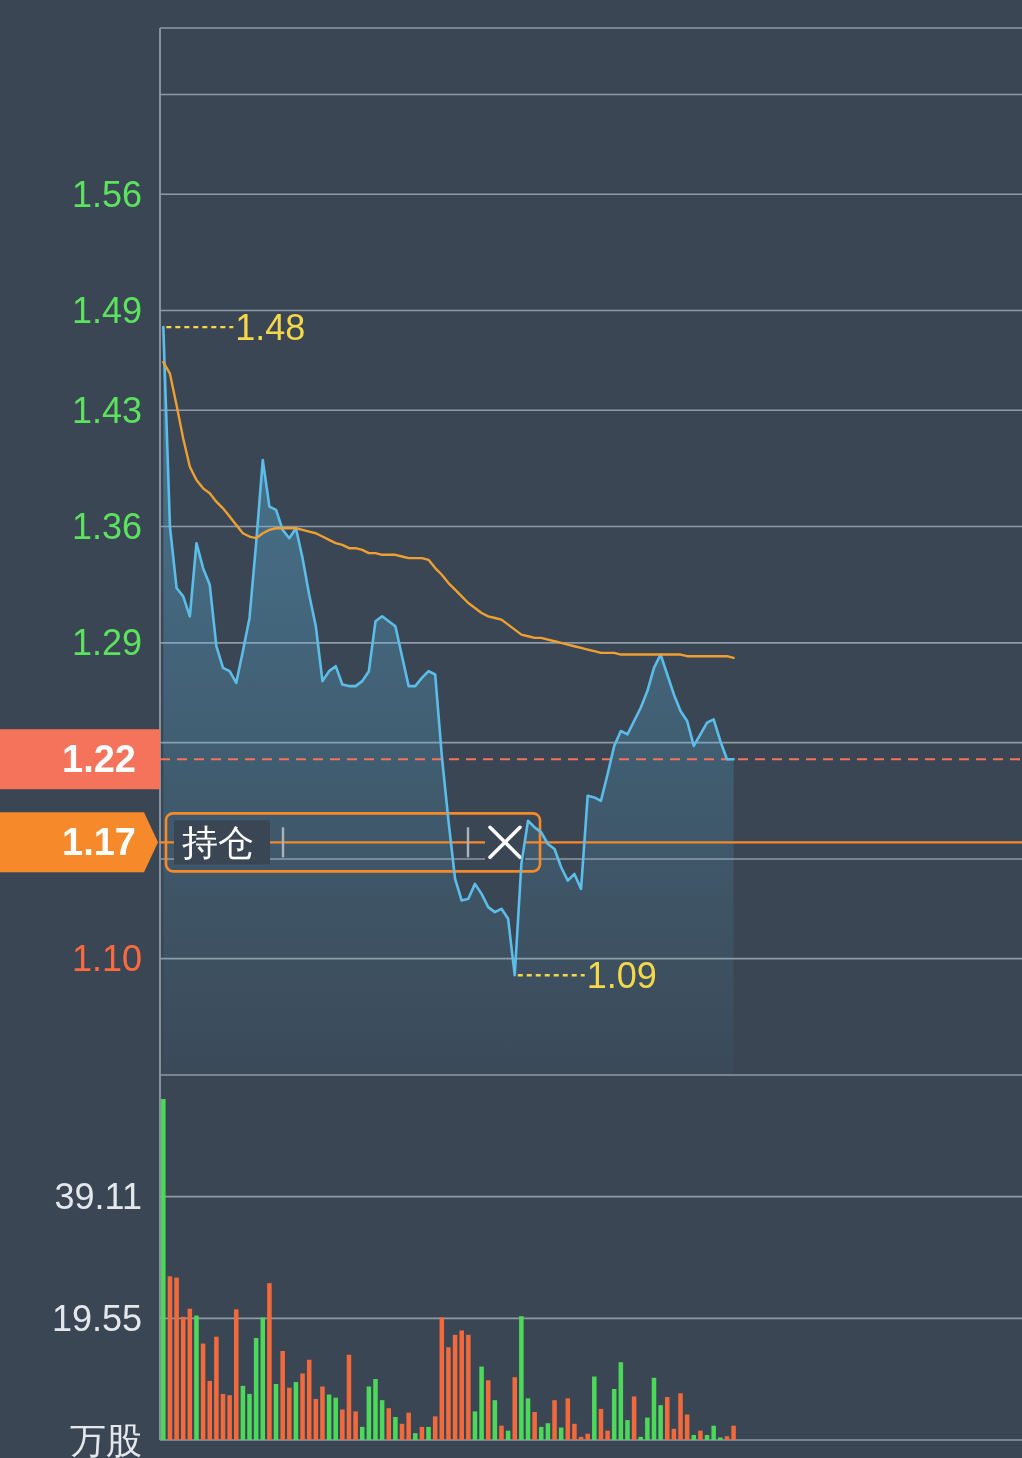  What do you see at coordinates (106, 959) in the screenshot?
I see `ytick-label: 1.10` at bounding box center [106, 959].